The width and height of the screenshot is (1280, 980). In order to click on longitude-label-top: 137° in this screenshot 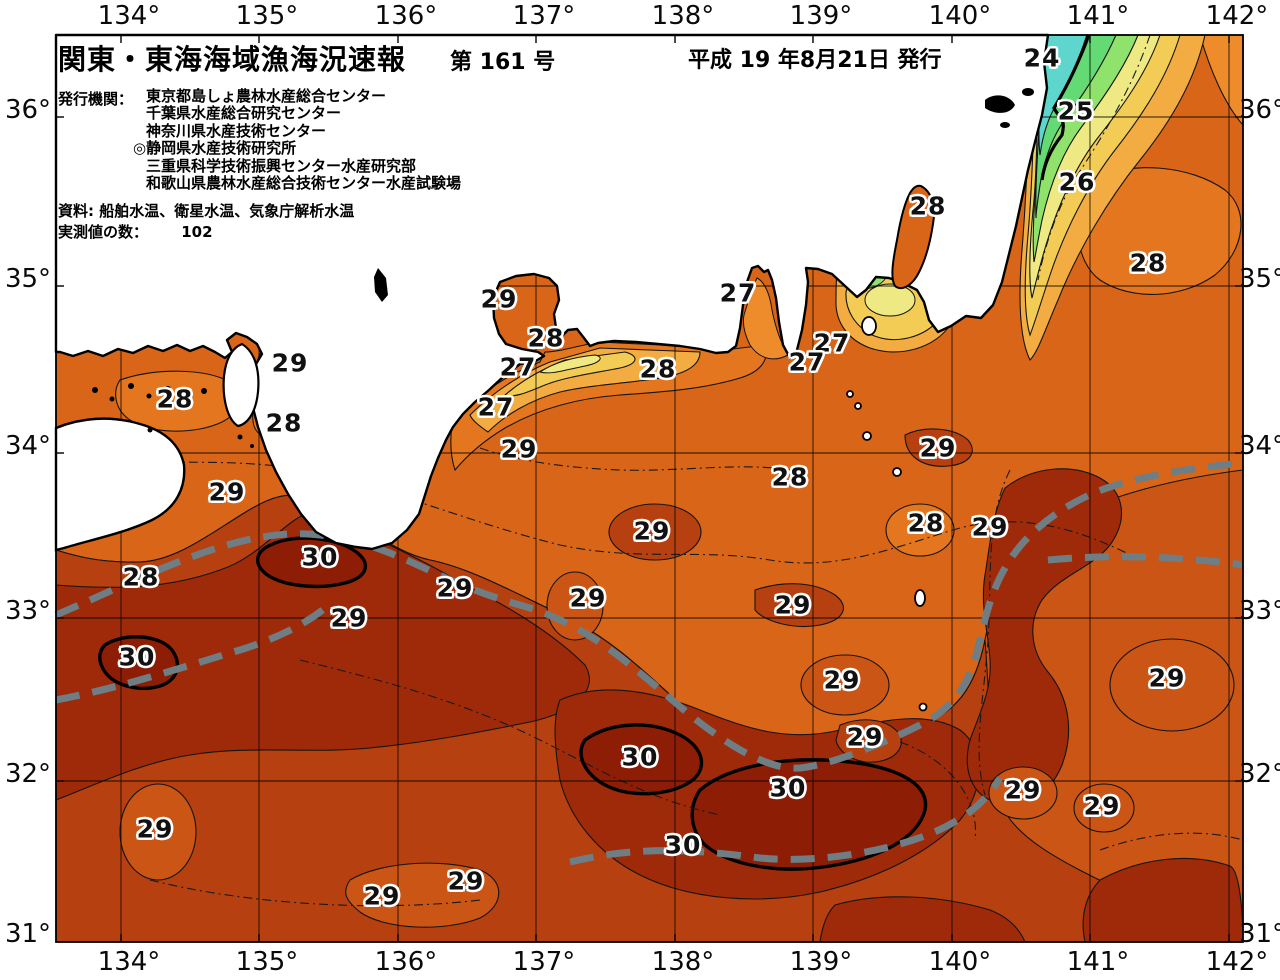, I will do `click(544, 16)`.